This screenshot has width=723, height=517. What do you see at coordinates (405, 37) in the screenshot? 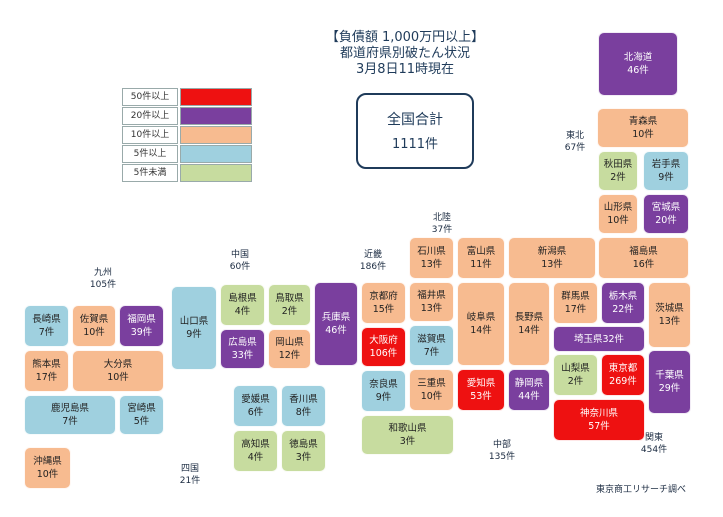
I see `title-line-1: 【負債額 1,000万円以上】` at bounding box center [405, 37].